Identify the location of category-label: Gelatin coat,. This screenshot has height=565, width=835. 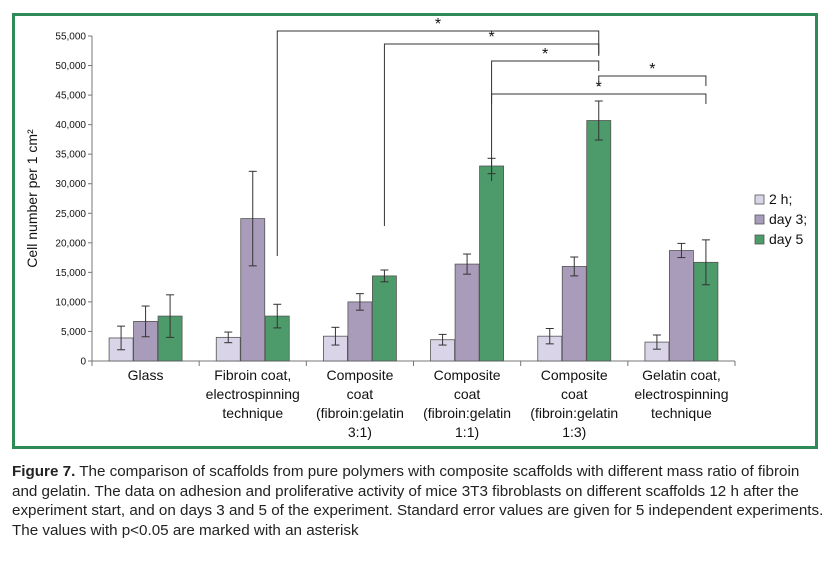
(681, 375).